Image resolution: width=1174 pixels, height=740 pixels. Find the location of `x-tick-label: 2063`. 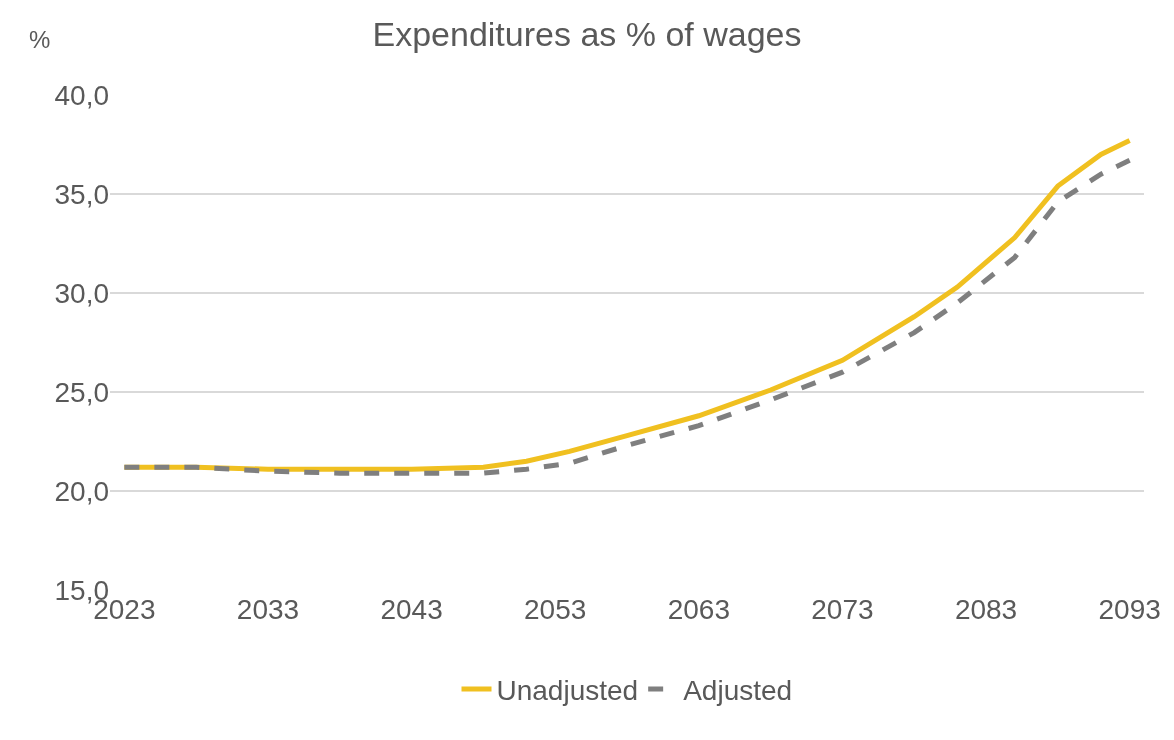

x-tick-label: 2063 is located at coordinates (698, 609).